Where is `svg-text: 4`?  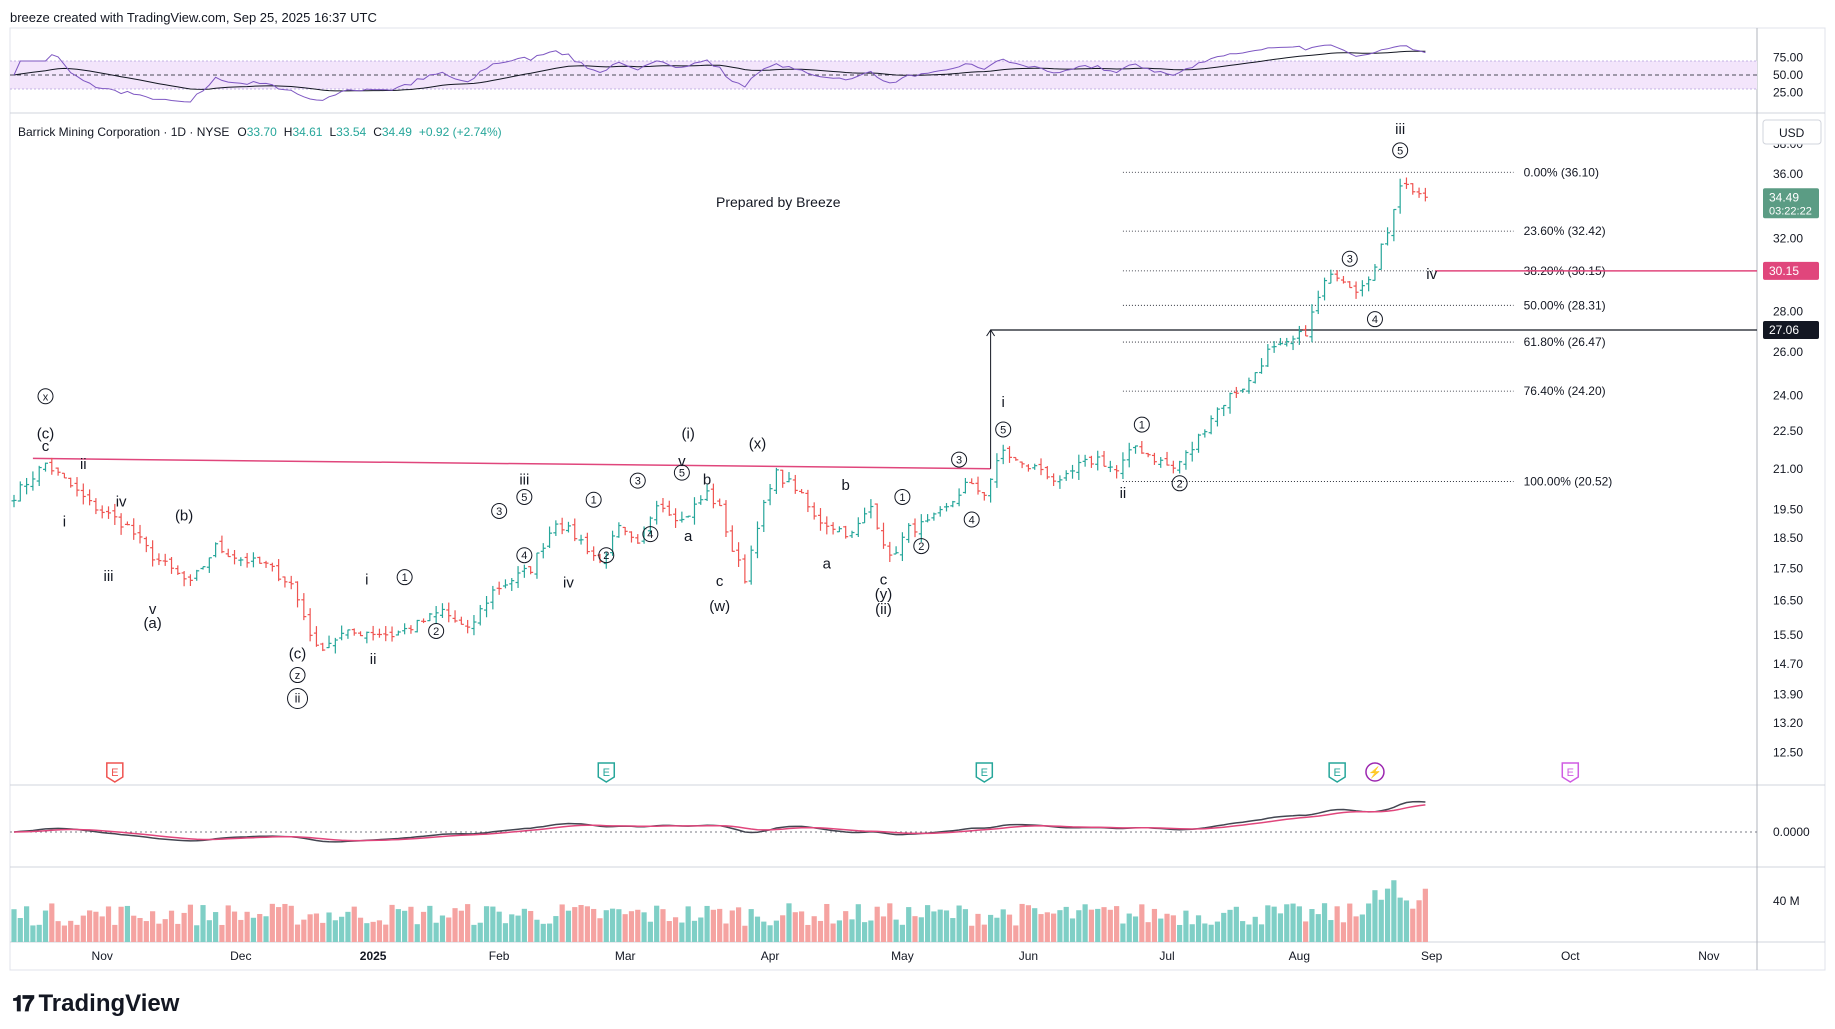
svg-text: 4 is located at coordinates (972, 521).